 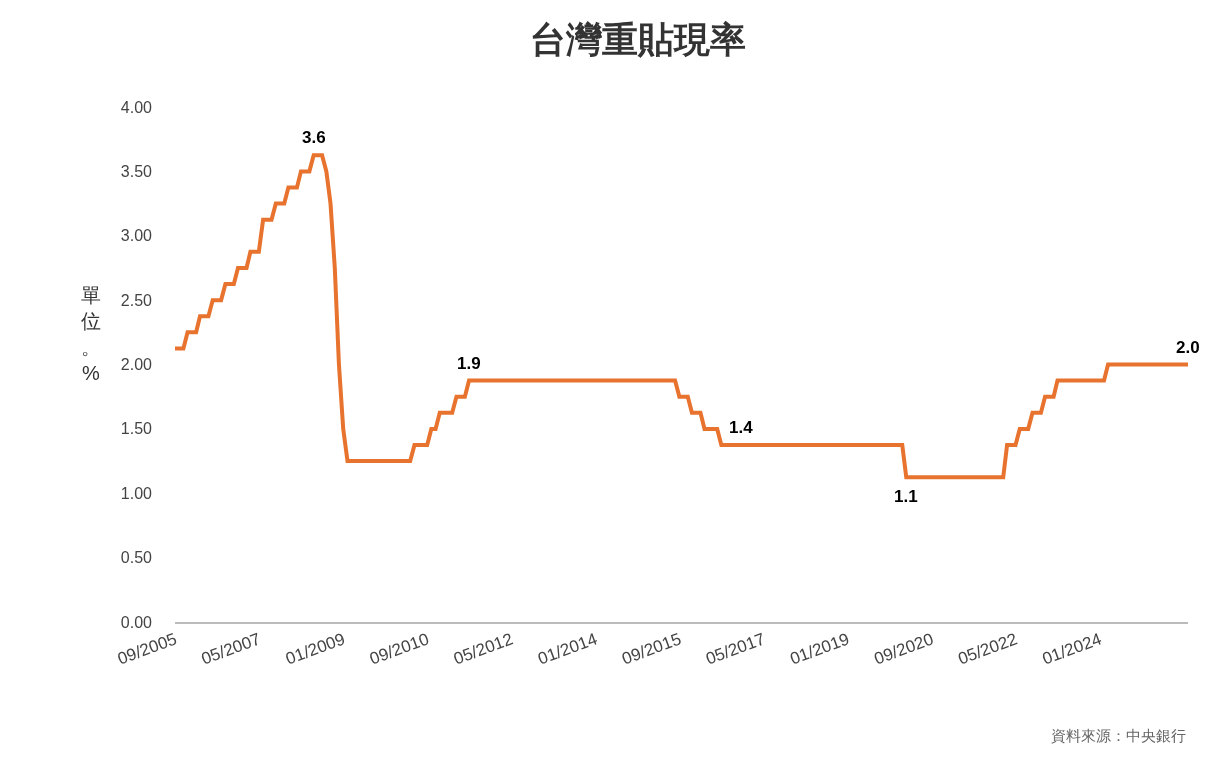 What do you see at coordinates (469, 363) in the screenshot?
I see `annotation: 1.9` at bounding box center [469, 363].